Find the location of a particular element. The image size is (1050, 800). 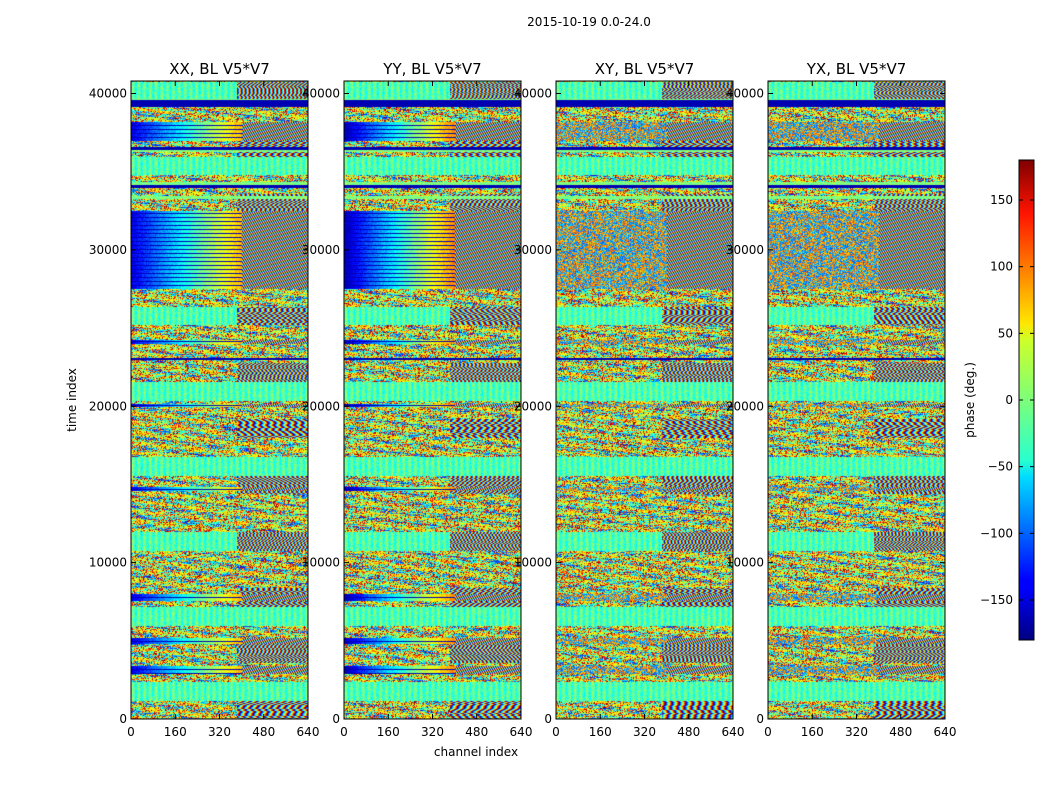

colorbar-tick-label: −100 is located at coordinates (996, 533).